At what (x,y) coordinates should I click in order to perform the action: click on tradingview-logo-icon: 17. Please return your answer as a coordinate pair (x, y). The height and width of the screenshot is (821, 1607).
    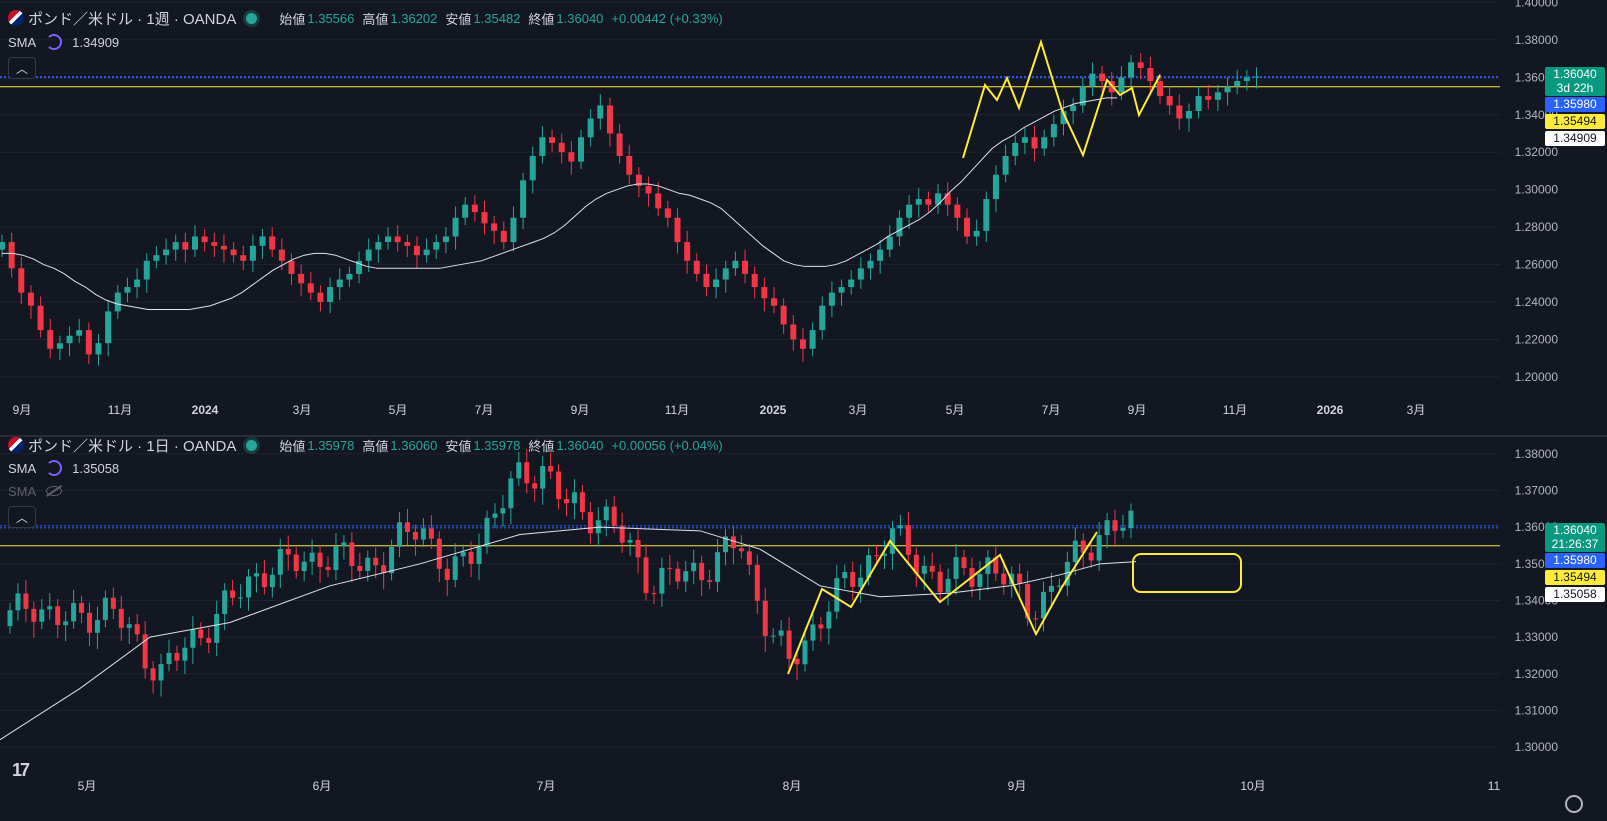
    Looking at the image, I should click on (21, 770).